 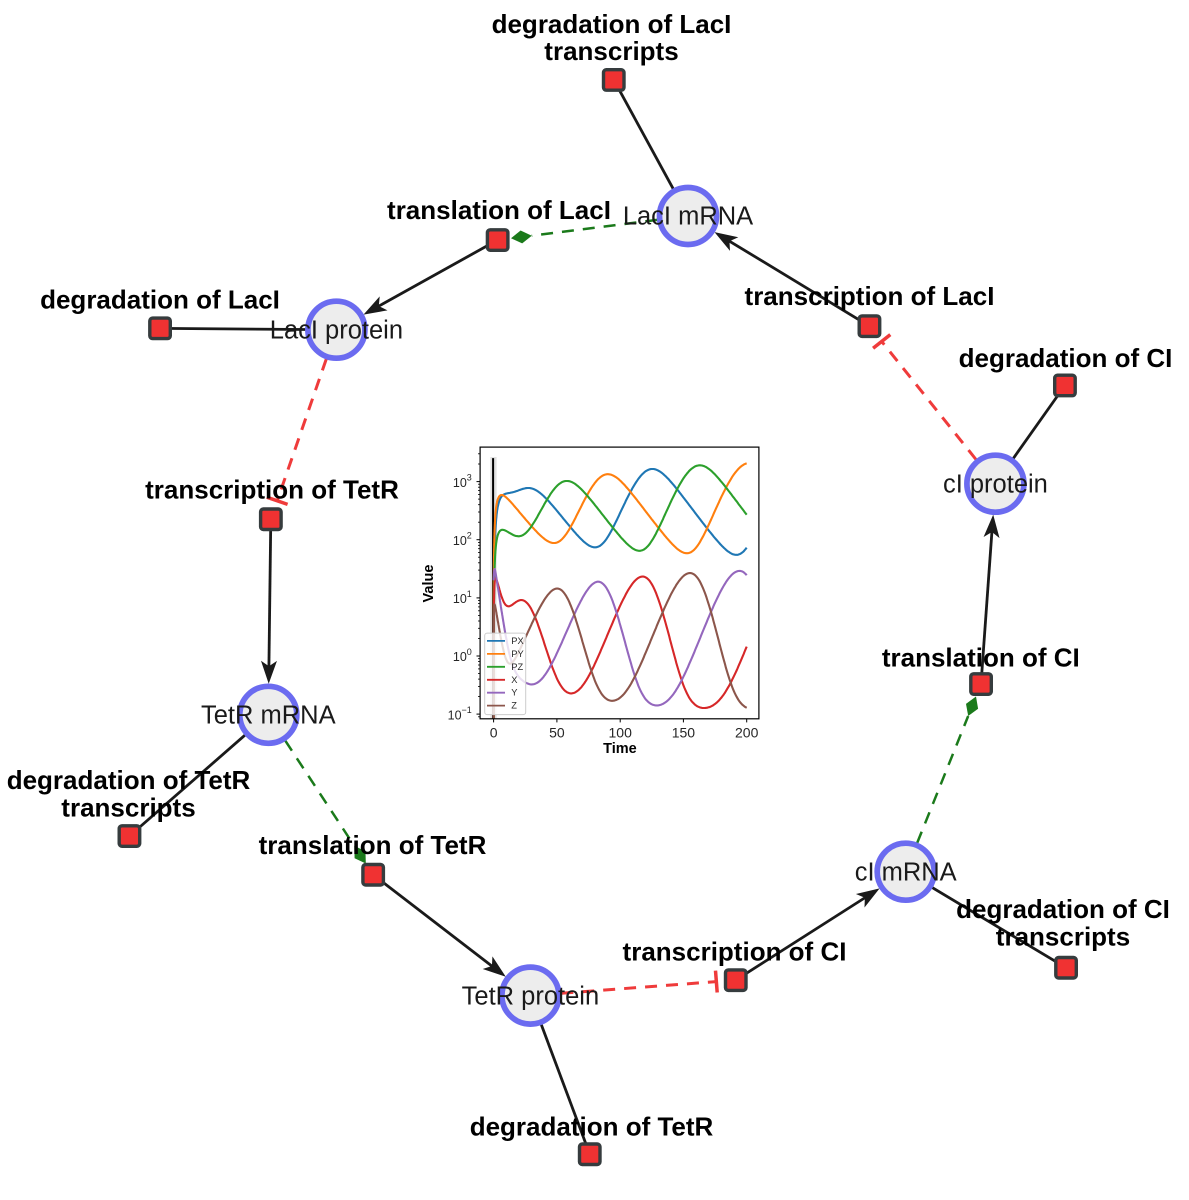 I want to click on svg-text: PZ, so click(x=517, y=667).